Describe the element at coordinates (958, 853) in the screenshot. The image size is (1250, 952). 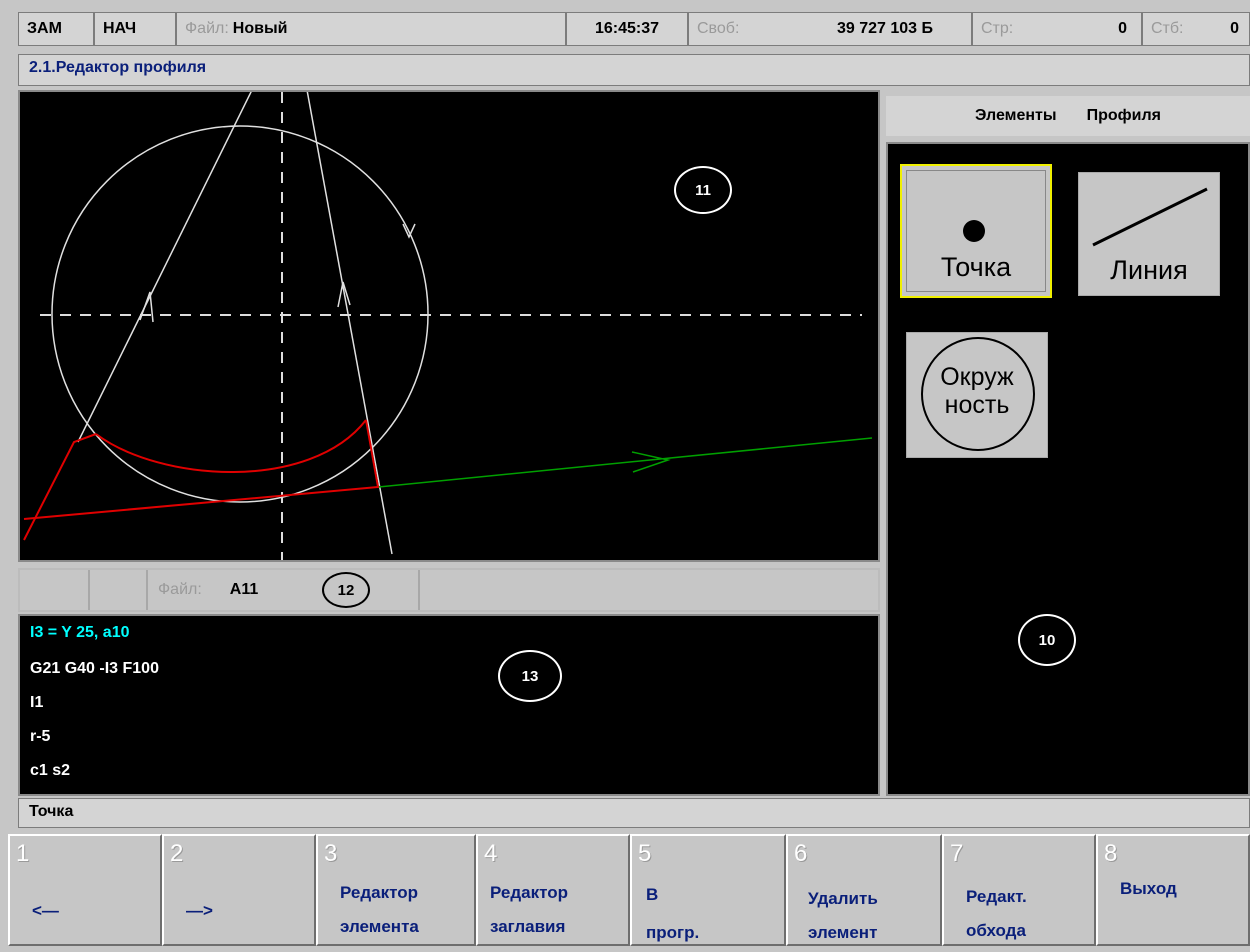
I see `fkey-7-number: 7` at that location.